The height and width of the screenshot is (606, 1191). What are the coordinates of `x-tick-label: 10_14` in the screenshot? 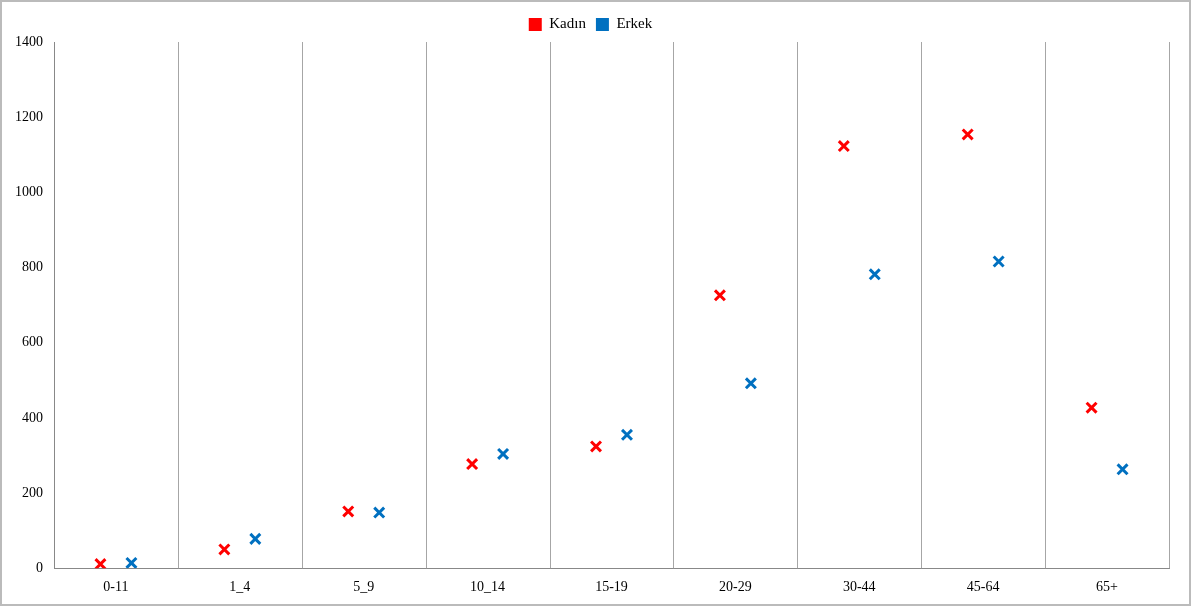 It's located at (488, 587).